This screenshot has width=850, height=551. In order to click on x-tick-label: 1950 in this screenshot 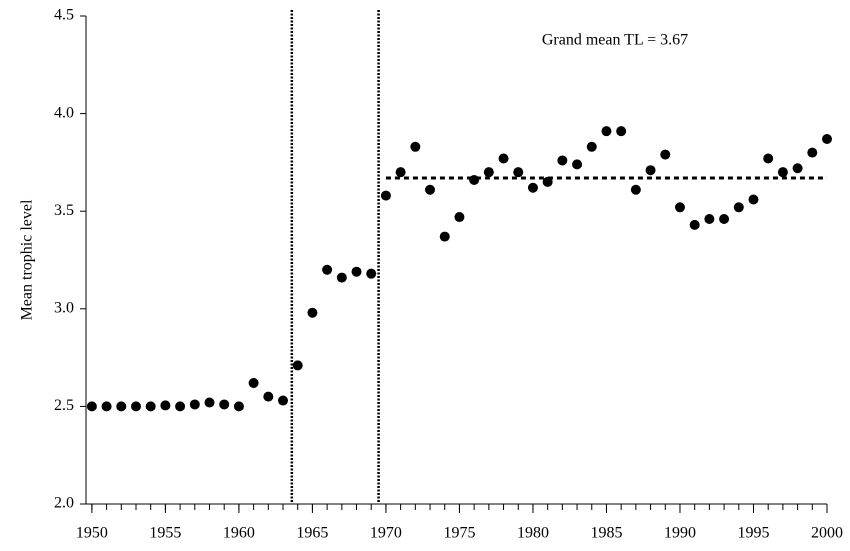, I will do `click(92, 533)`.